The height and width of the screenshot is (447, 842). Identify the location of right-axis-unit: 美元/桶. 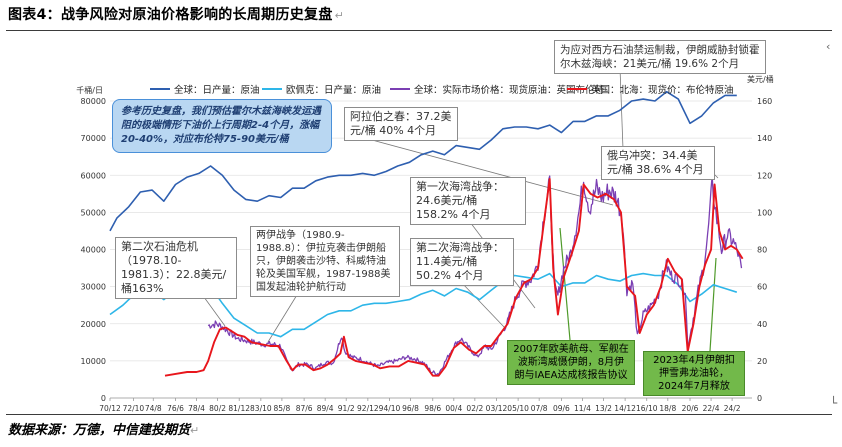
(760, 79).